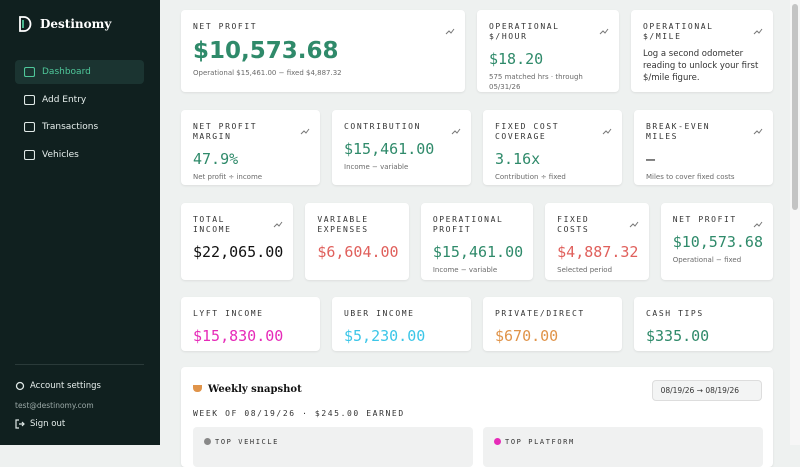 The width and height of the screenshot is (800, 467). I want to click on account-settings: Account settings, so click(58, 386).